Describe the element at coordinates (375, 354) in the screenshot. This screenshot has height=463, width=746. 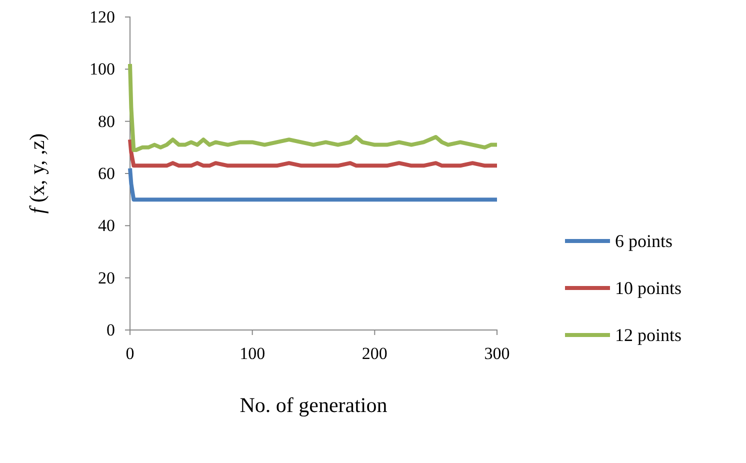
I see `x-tick-label: 200` at that location.